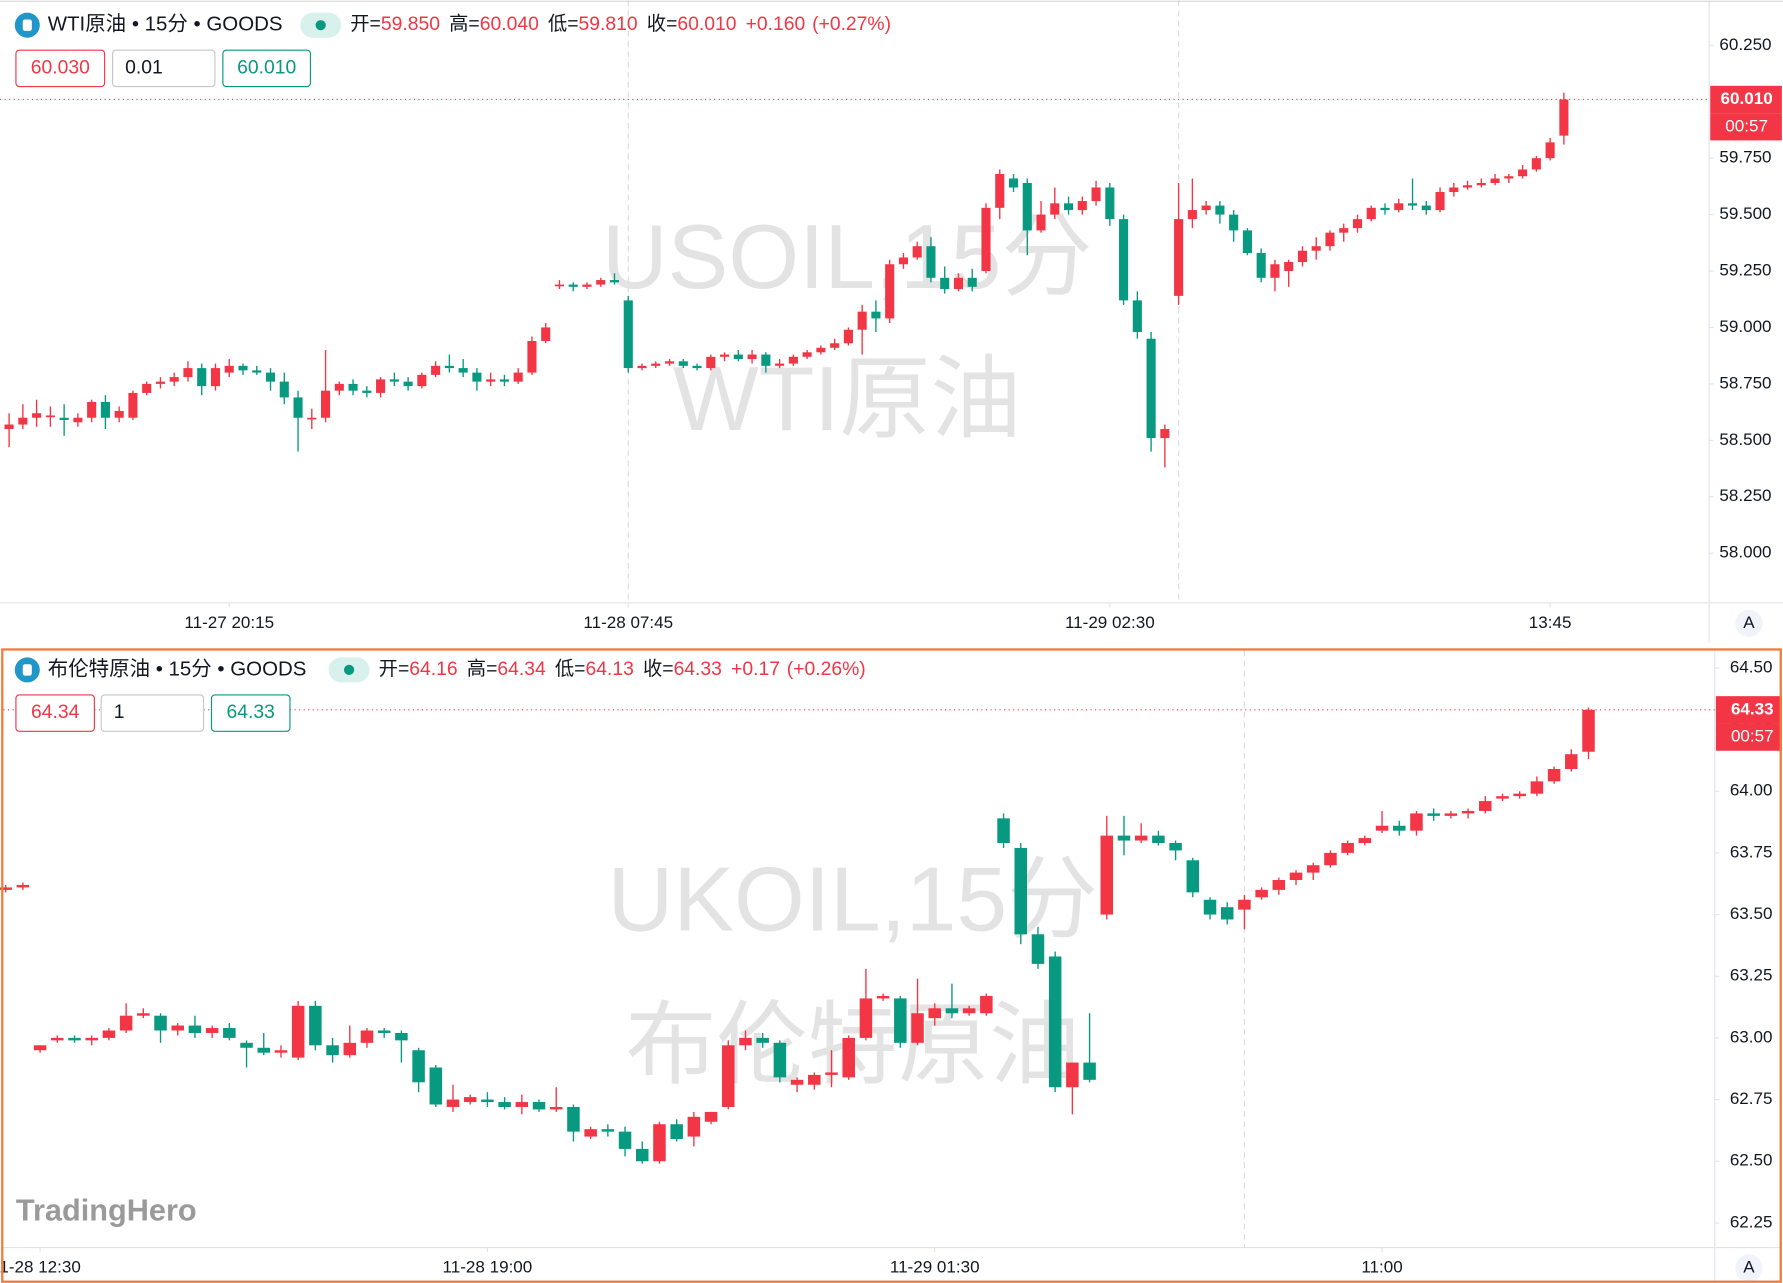 Image resolution: width=1783 pixels, height=1283 pixels. Describe the element at coordinates (464, 24) in the screenshot. I see `ohlc-label: 高=` at that location.